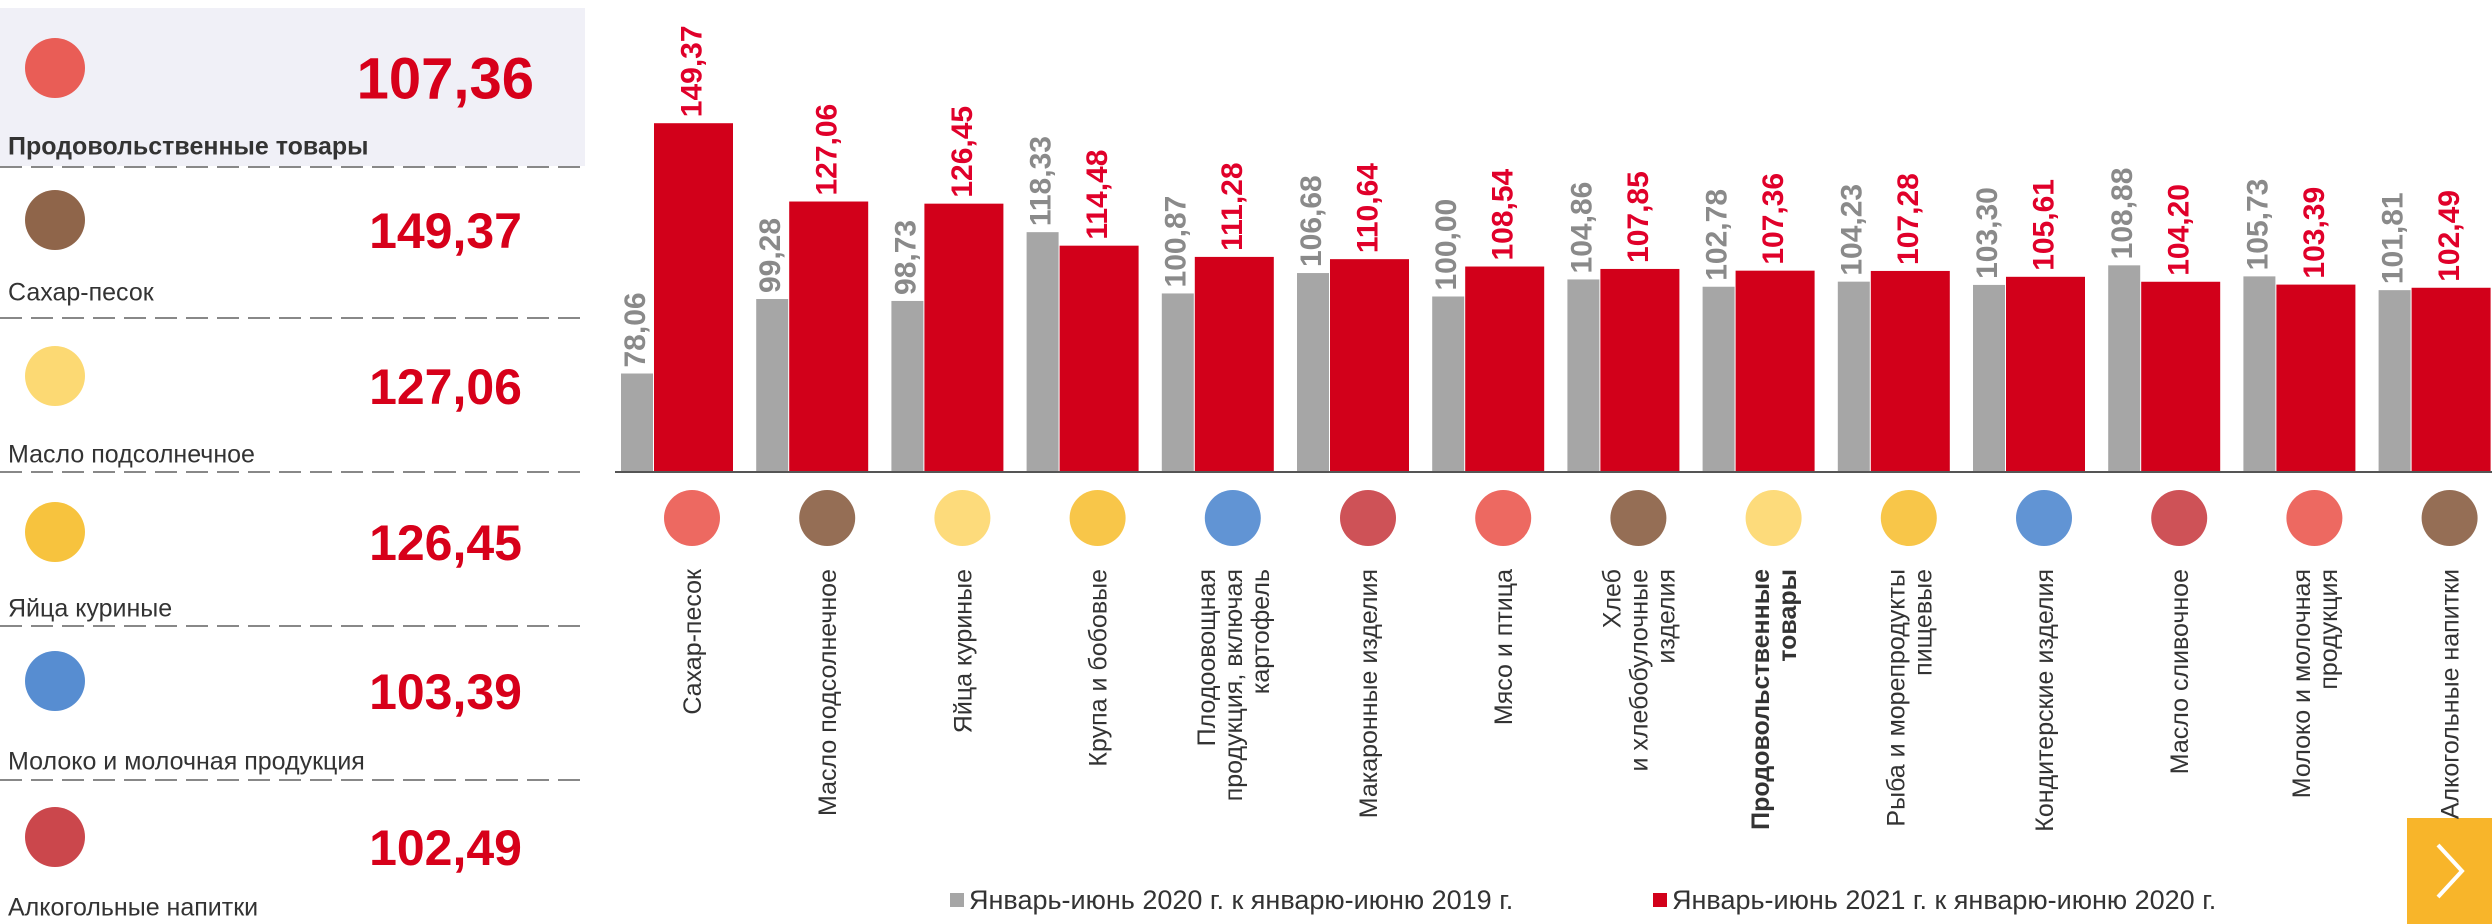  What do you see at coordinates (2449, 236) in the screenshot?
I see `value-label: 102,49` at bounding box center [2449, 236].